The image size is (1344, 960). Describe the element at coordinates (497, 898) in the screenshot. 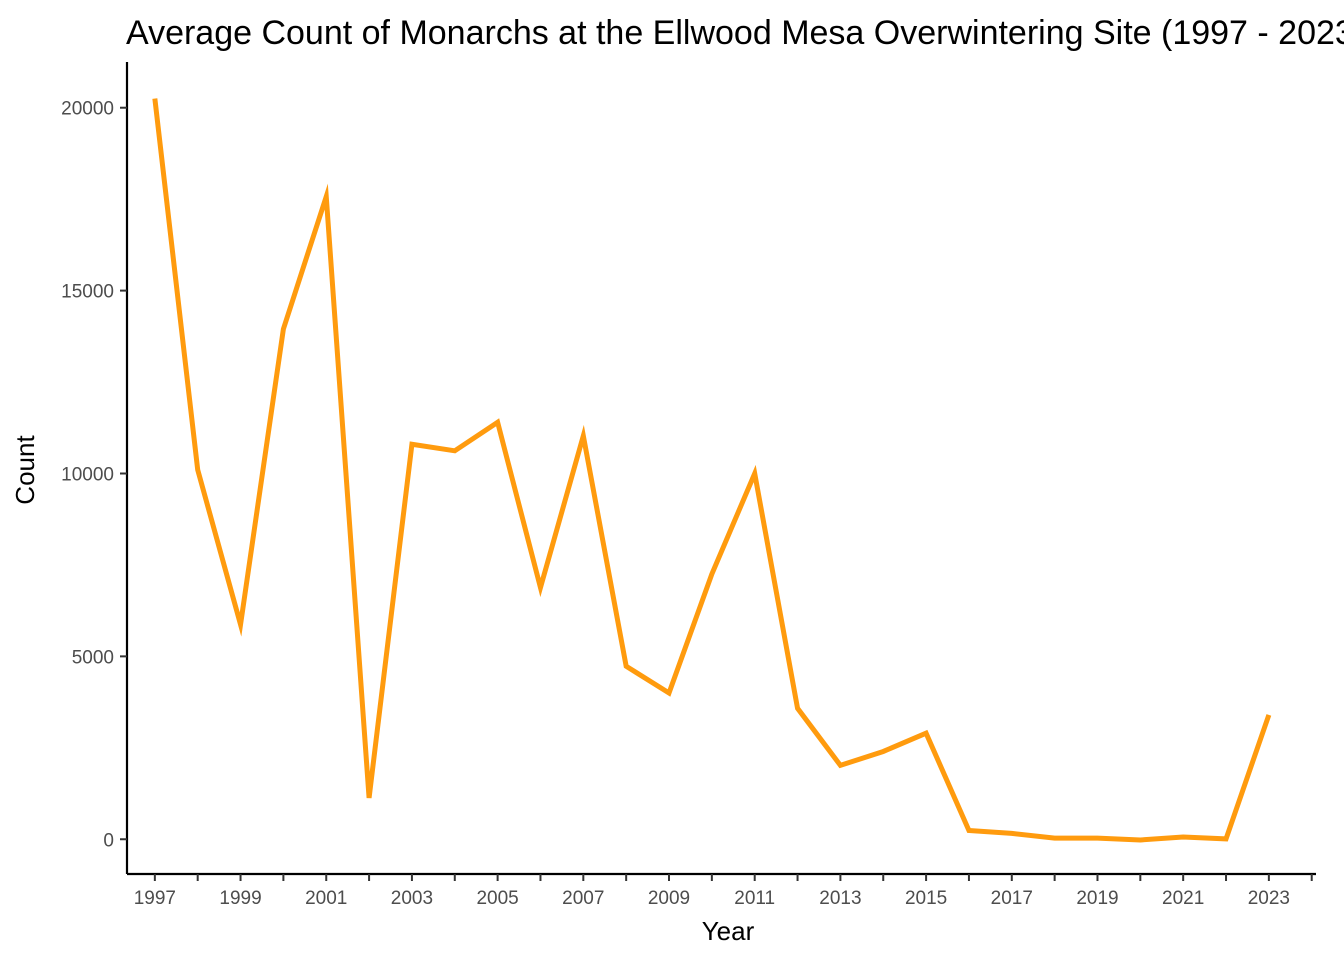

I see `x-tick-label: 2005` at that location.